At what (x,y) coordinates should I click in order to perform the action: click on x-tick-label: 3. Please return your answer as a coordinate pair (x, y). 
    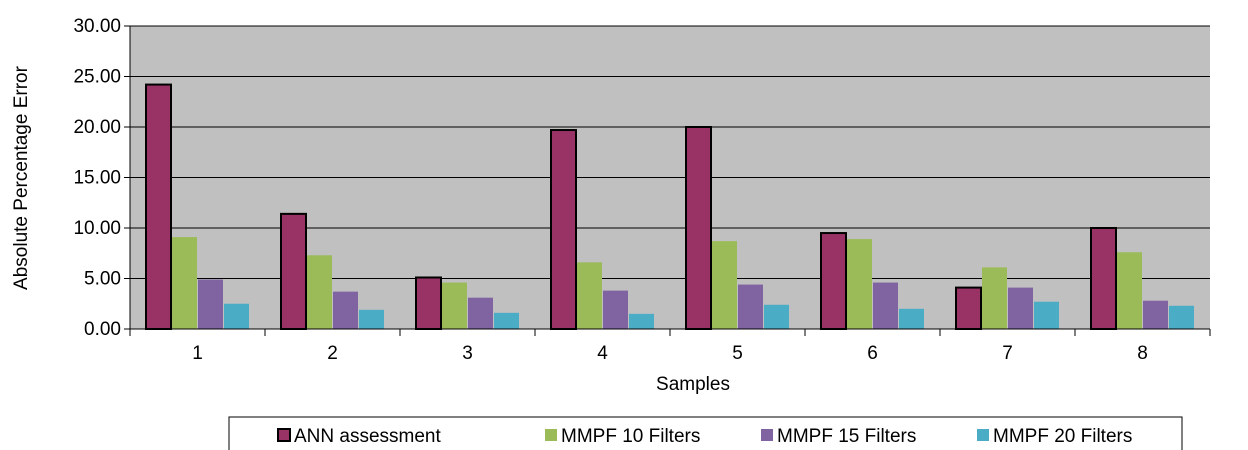
    Looking at the image, I should click on (467, 353).